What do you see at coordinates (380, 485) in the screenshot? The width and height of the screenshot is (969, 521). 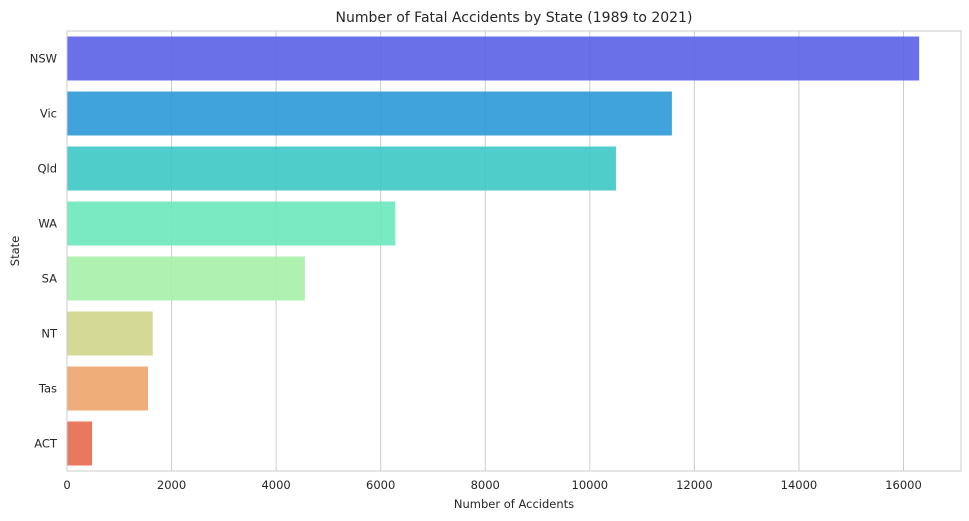 I see `x-tick-label: 6000` at bounding box center [380, 485].